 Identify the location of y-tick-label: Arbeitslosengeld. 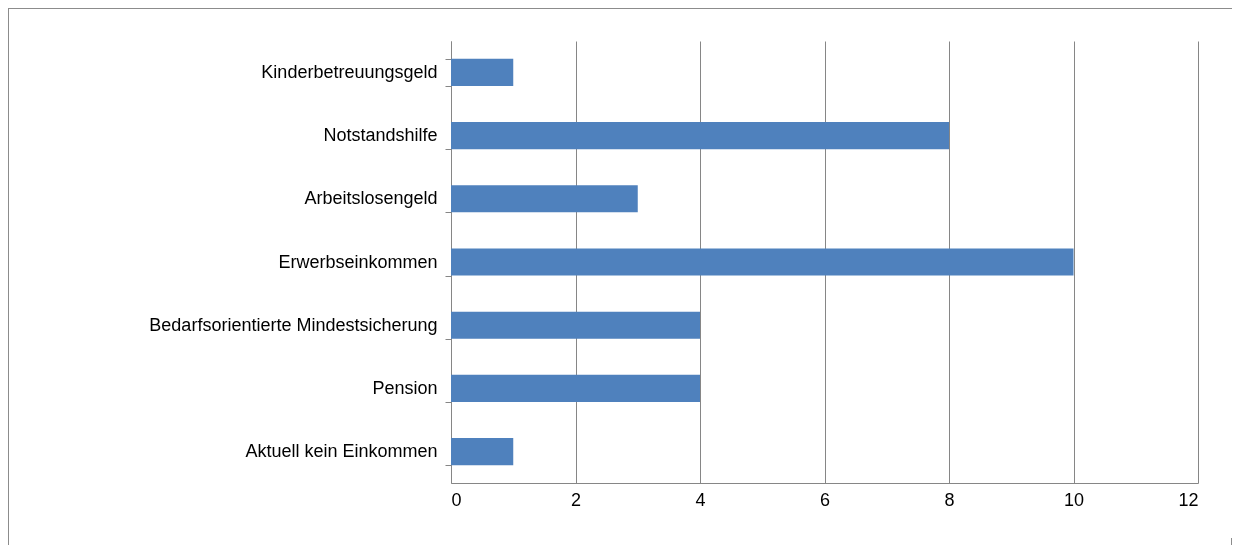
(371, 198).